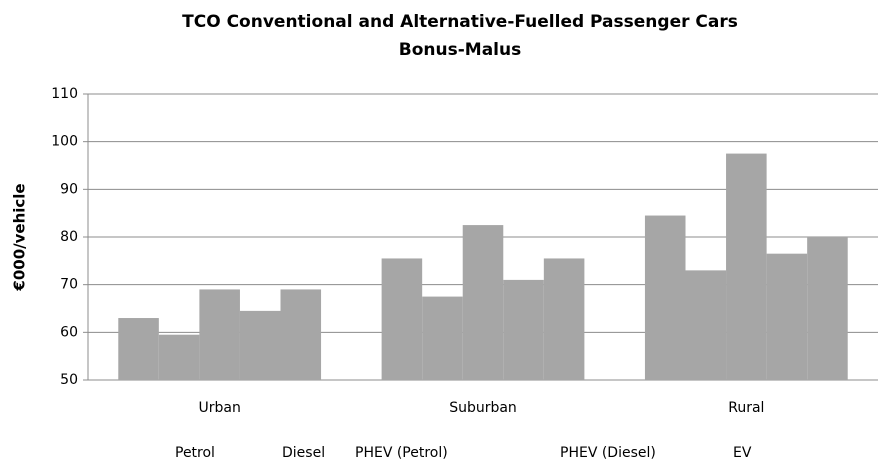 The height and width of the screenshot is (465, 893). Describe the element at coordinates (219, 408) in the screenshot. I see `x-tick-label: Urban` at that location.